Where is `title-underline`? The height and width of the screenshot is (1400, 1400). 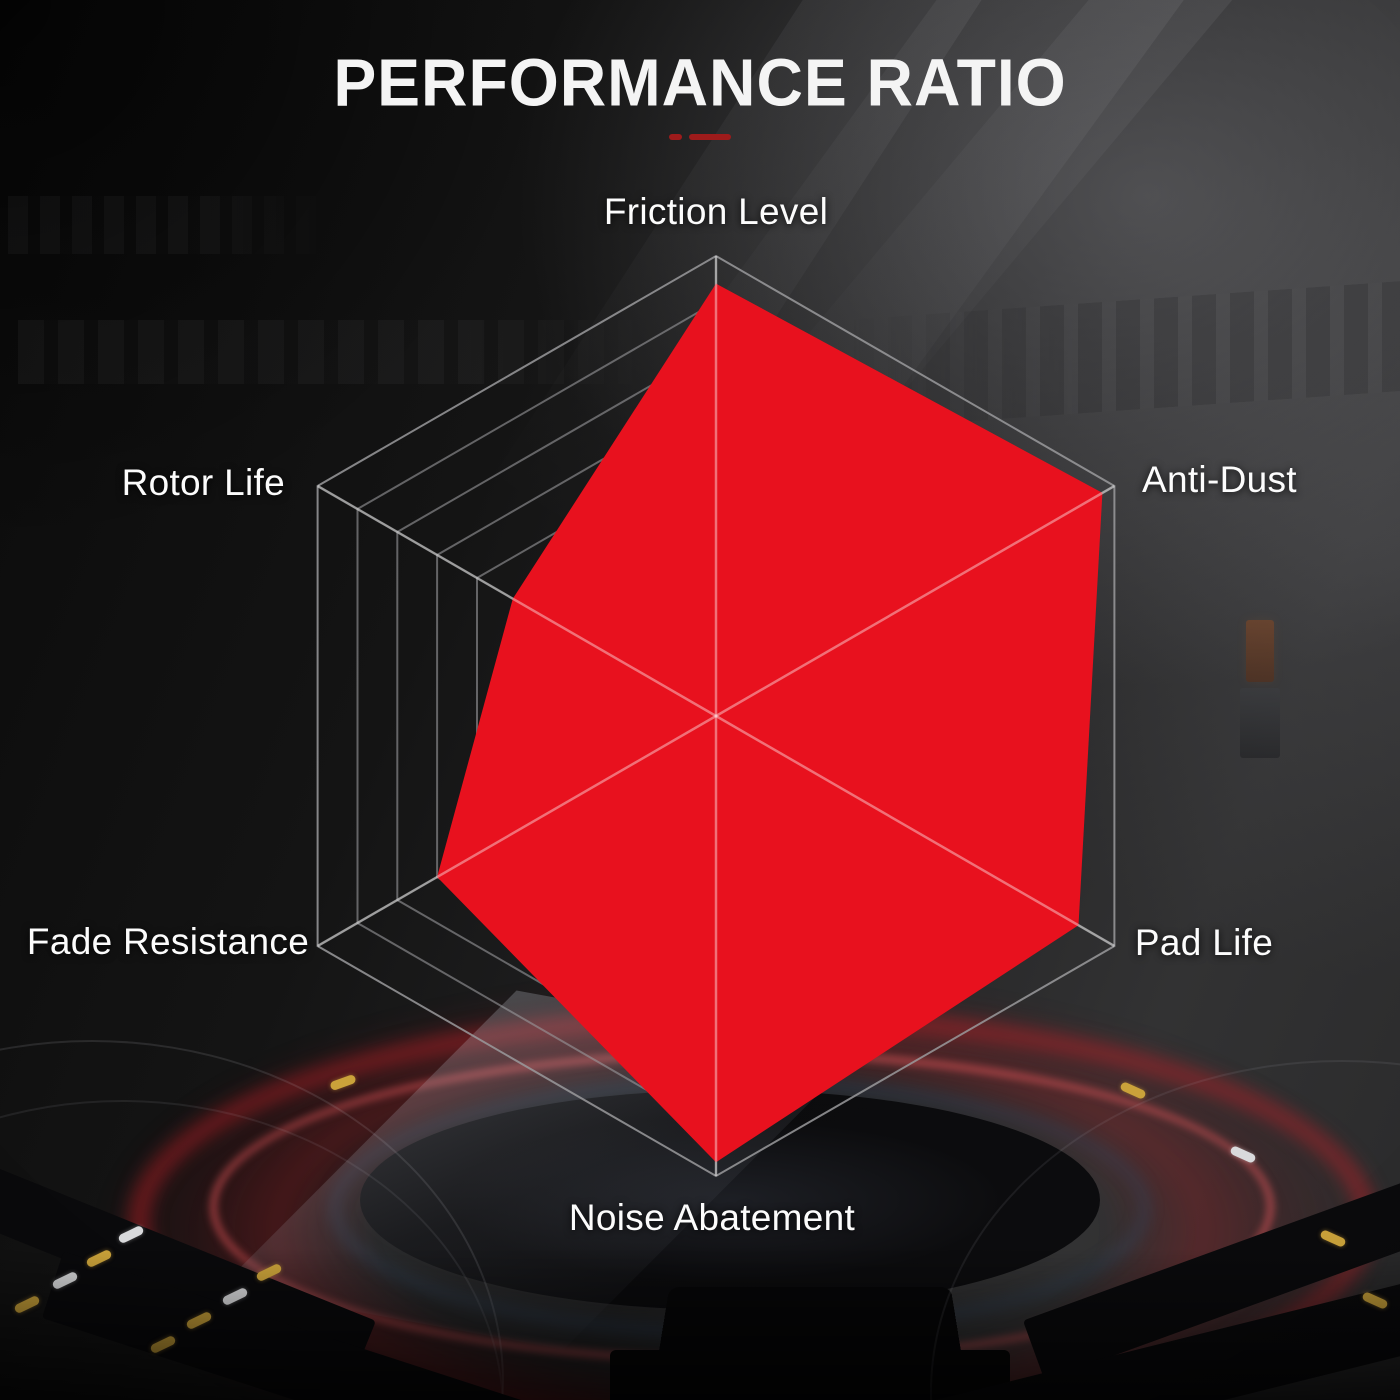 title-underline is located at coordinates (700, 137).